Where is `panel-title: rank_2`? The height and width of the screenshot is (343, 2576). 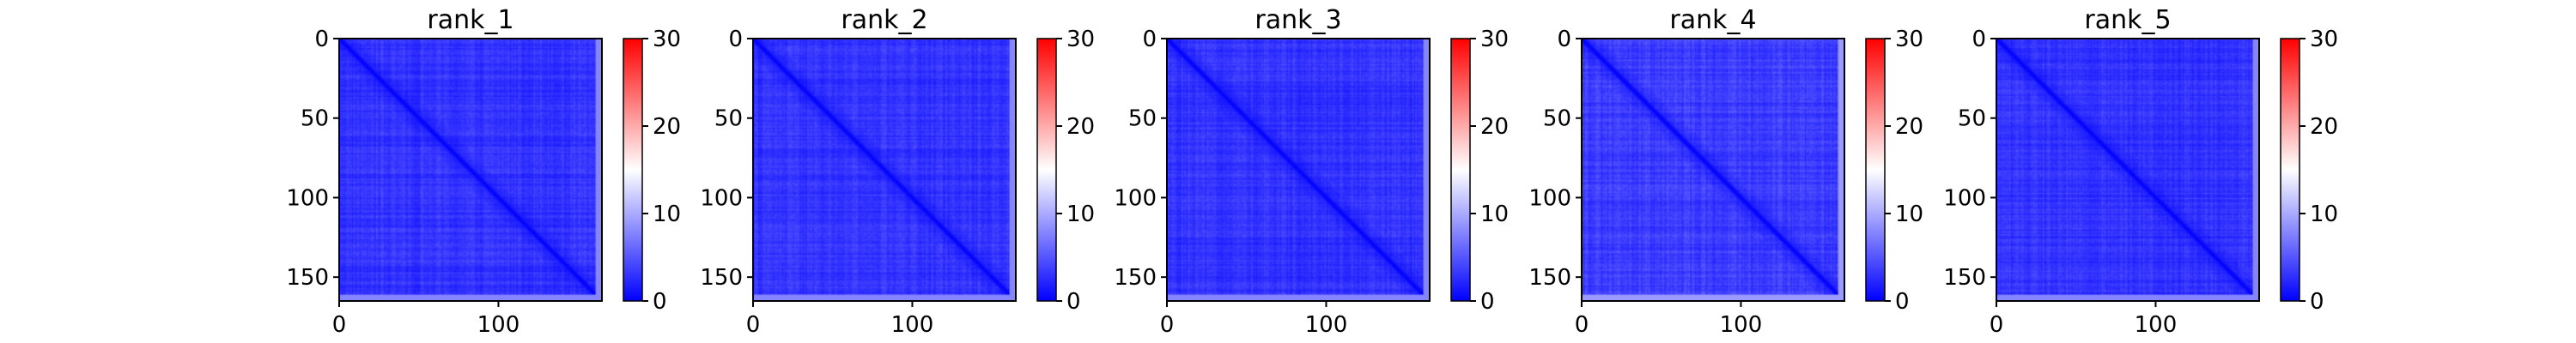
panel-title: rank_2 is located at coordinates (884, 20).